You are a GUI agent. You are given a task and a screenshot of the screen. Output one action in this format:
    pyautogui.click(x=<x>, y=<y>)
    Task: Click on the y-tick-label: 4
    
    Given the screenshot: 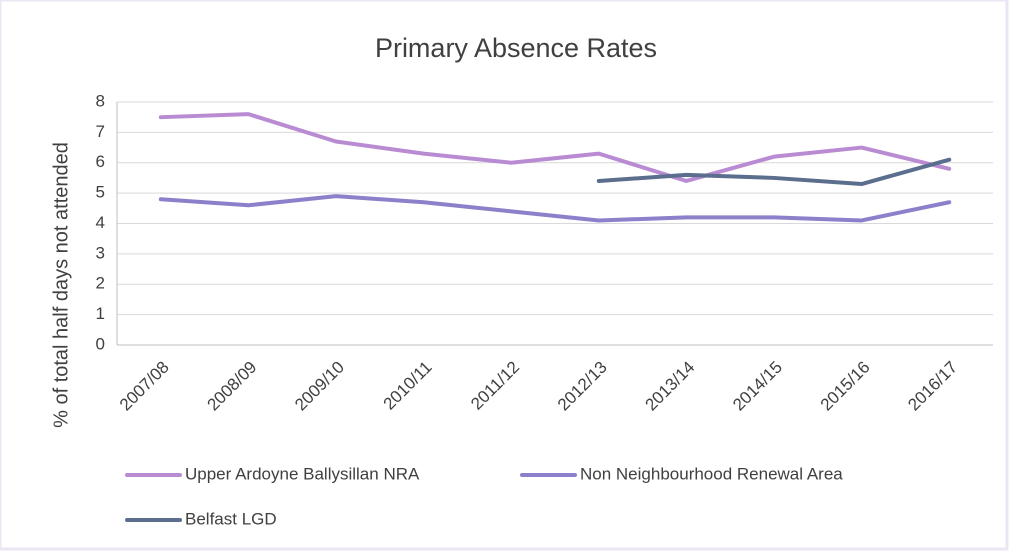 What is the action you would take?
    pyautogui.click(x=100, y=222)
    